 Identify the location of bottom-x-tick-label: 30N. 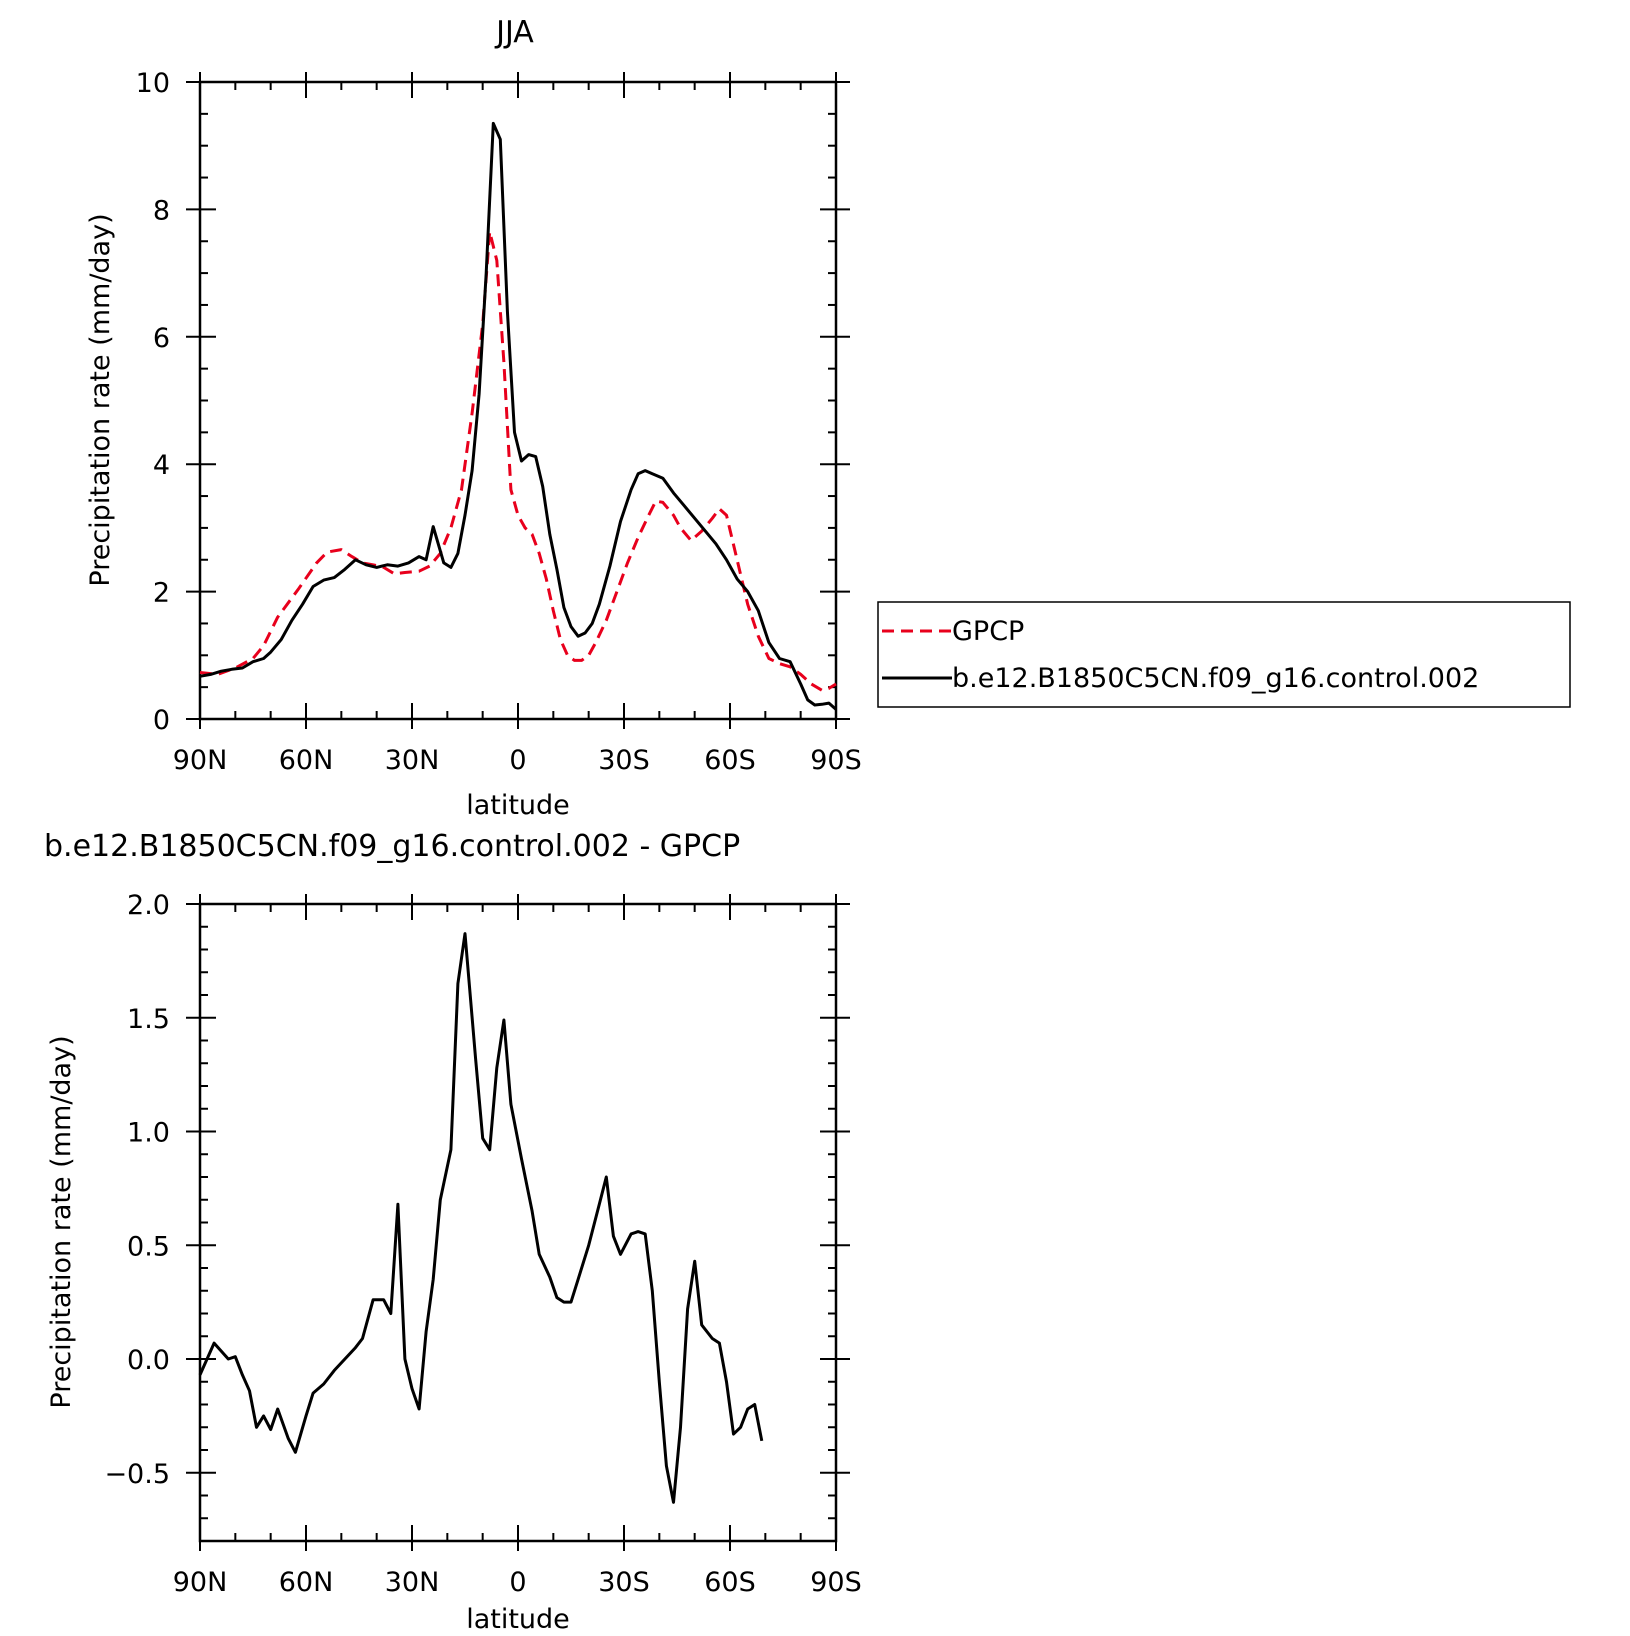
(412, 1582).